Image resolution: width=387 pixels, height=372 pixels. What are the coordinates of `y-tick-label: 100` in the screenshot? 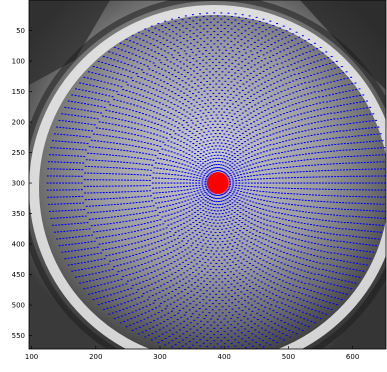 It's located at (18, 62).